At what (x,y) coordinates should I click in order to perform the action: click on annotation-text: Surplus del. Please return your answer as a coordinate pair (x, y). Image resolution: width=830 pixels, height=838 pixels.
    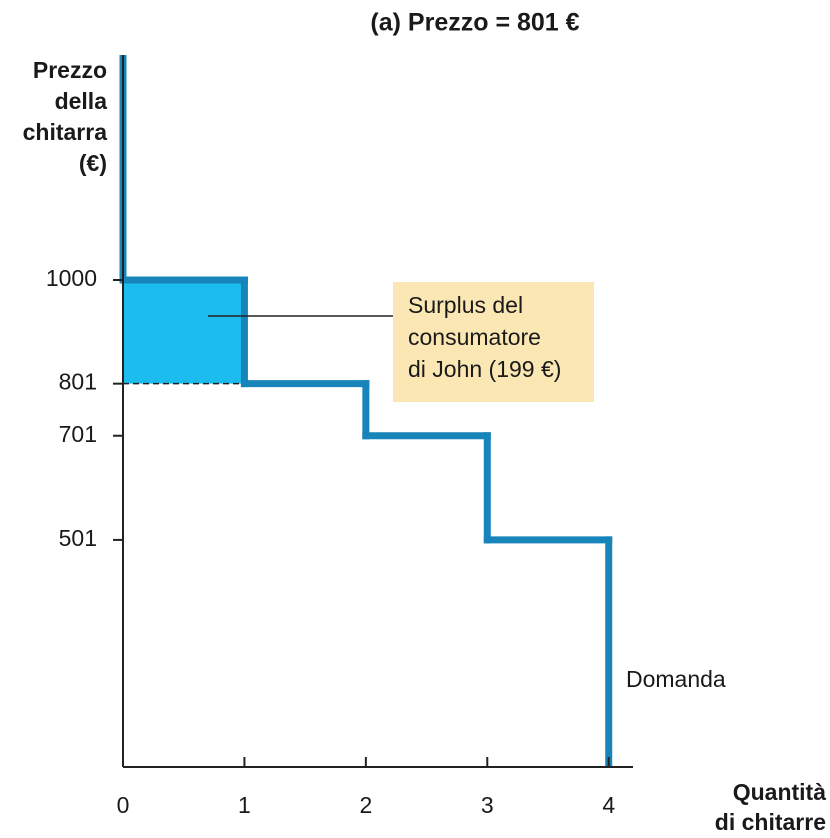
    Looking at the image, I should click on (465, 305).